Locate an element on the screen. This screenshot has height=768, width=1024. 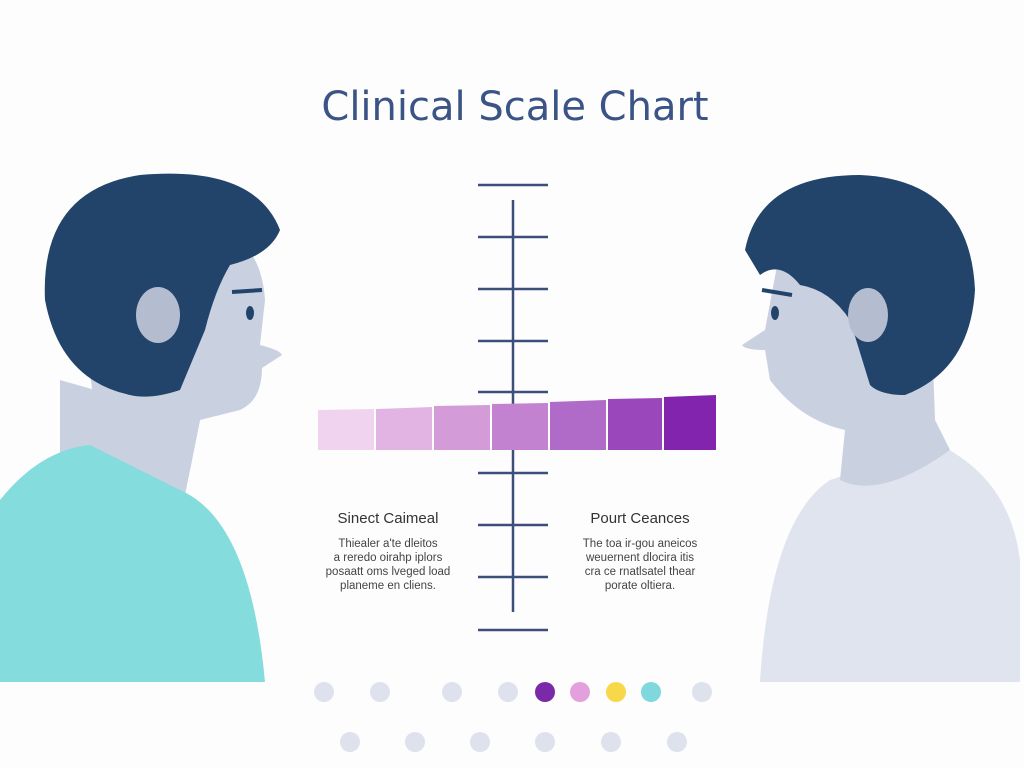
right-body-line: The toa ir-gou aneicos is located at coordinates (640, 544).